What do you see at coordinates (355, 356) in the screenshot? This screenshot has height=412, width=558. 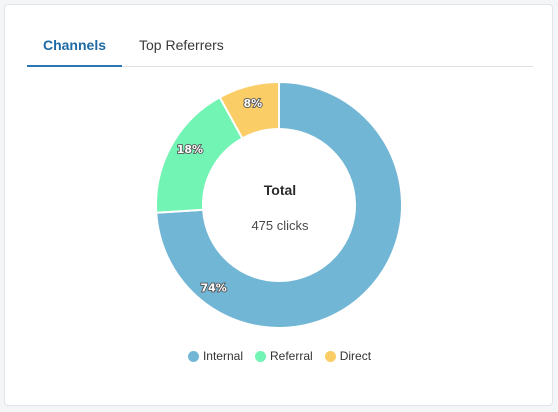 I see `legend-label-direct: Direct` at bounding box center [355, 356].